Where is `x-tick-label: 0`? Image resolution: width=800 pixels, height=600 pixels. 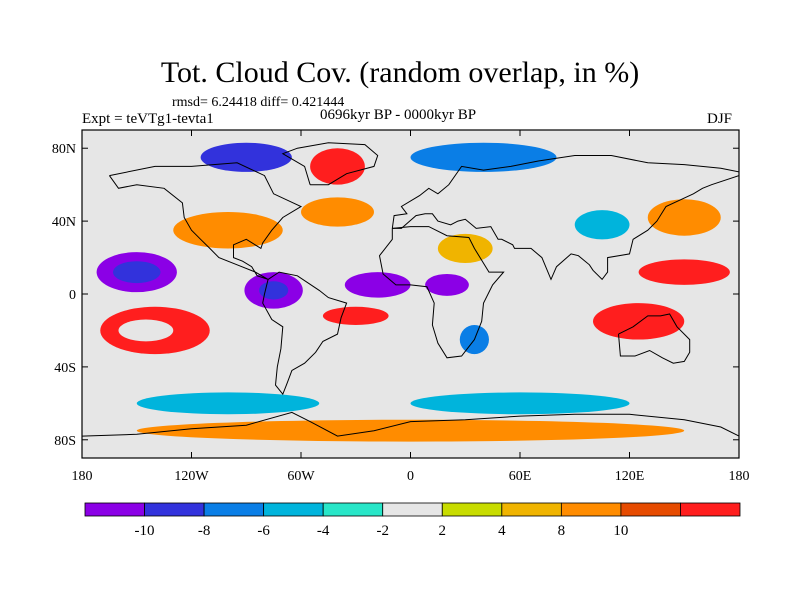
x-tick-label: 0 is located at coordinates (410, 476).